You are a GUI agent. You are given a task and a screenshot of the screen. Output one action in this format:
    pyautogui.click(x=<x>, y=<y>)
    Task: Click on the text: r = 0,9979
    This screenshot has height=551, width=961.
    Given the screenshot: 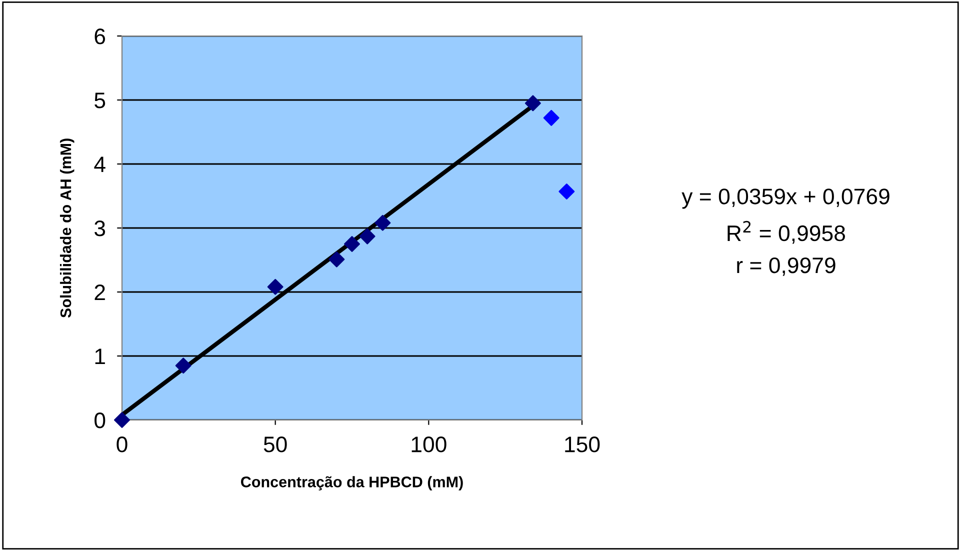 What is the action you would take?
    pyautogui.click(x=786, y=266)
    